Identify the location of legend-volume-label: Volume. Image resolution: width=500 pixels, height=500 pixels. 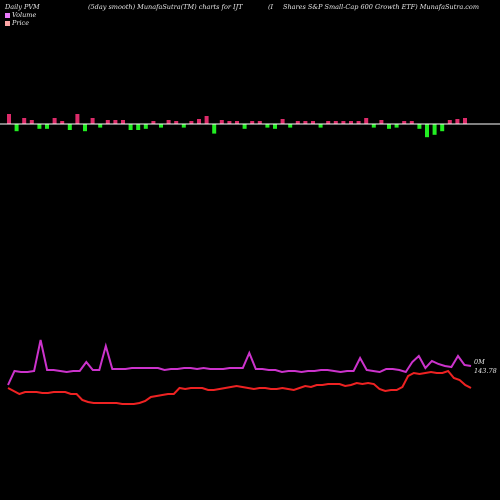
(24, 15).